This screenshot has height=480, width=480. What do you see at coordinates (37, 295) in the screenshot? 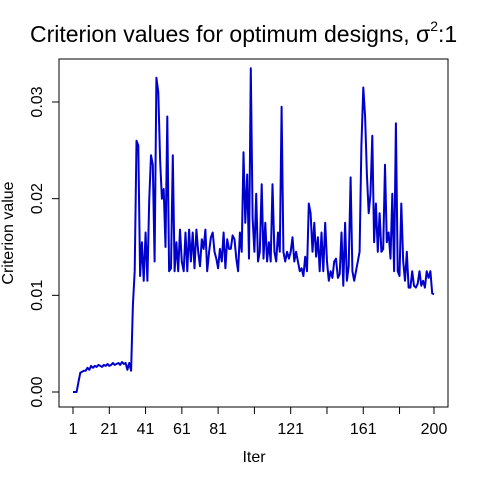
I see `y-tick-label: 0.01` at bounding box center [37, 295].